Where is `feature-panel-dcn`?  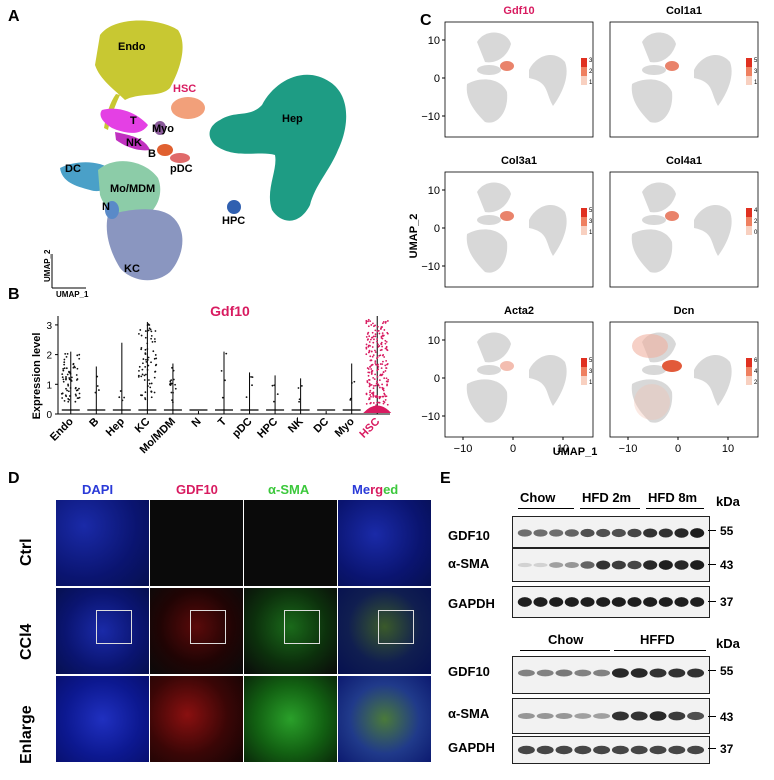 feature-panel-dcn is located at coordinates (684, 379).